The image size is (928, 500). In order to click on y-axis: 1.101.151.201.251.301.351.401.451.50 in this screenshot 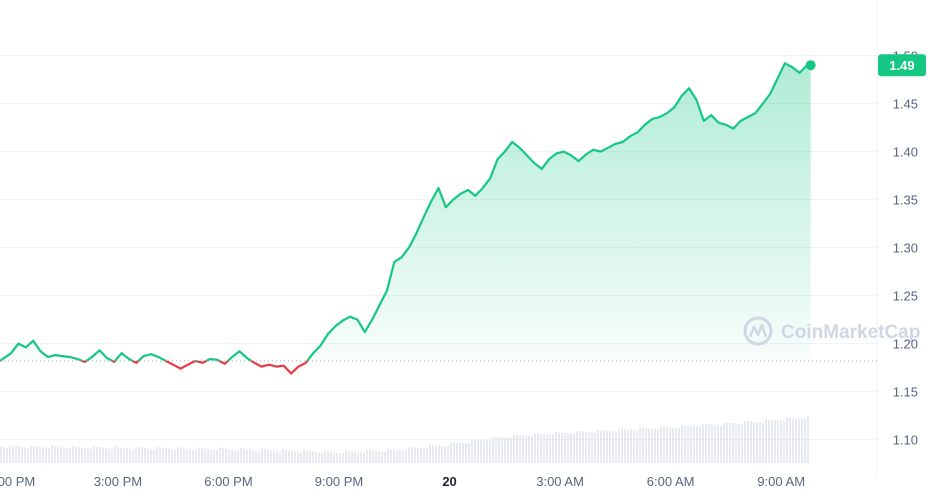, I will do `click(905, 248)`.